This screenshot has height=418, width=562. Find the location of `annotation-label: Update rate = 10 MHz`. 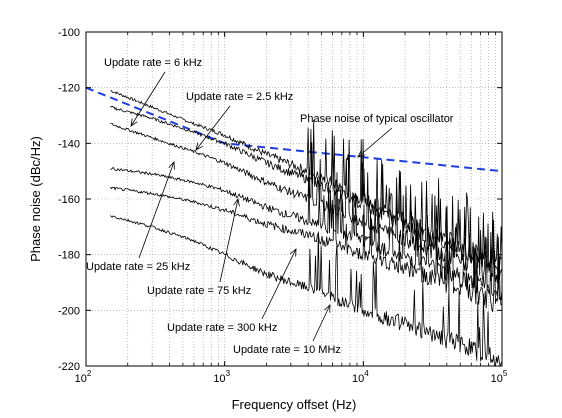

annotation-label: Update rate = 10 MHz is located at coordinates (287, 350).